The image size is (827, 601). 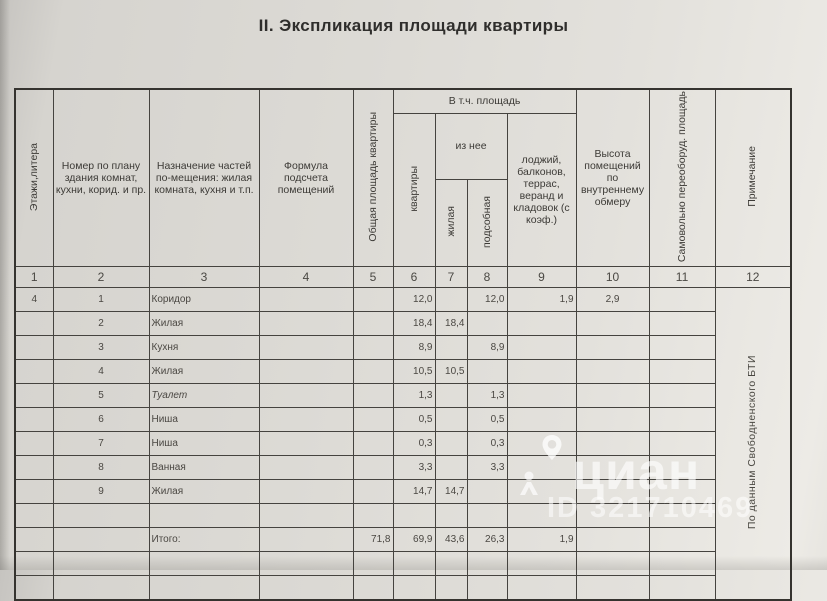 I want to click on cell-r5-c1, so click(x=34, y=396).